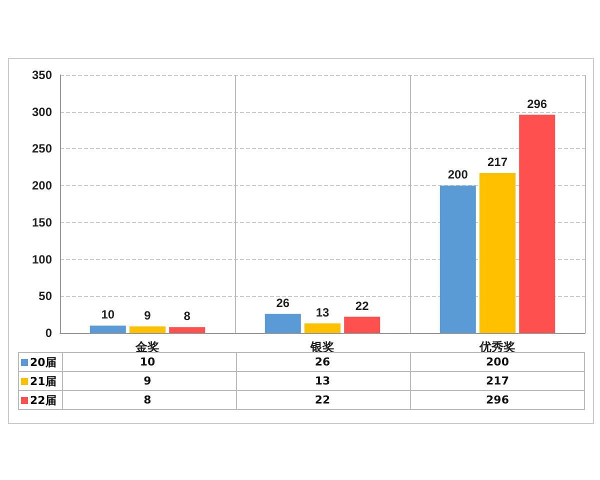 Image resolution: width=600 pixels, height=480 pixels. I want to click on data-label: 10, so click(108, 315).